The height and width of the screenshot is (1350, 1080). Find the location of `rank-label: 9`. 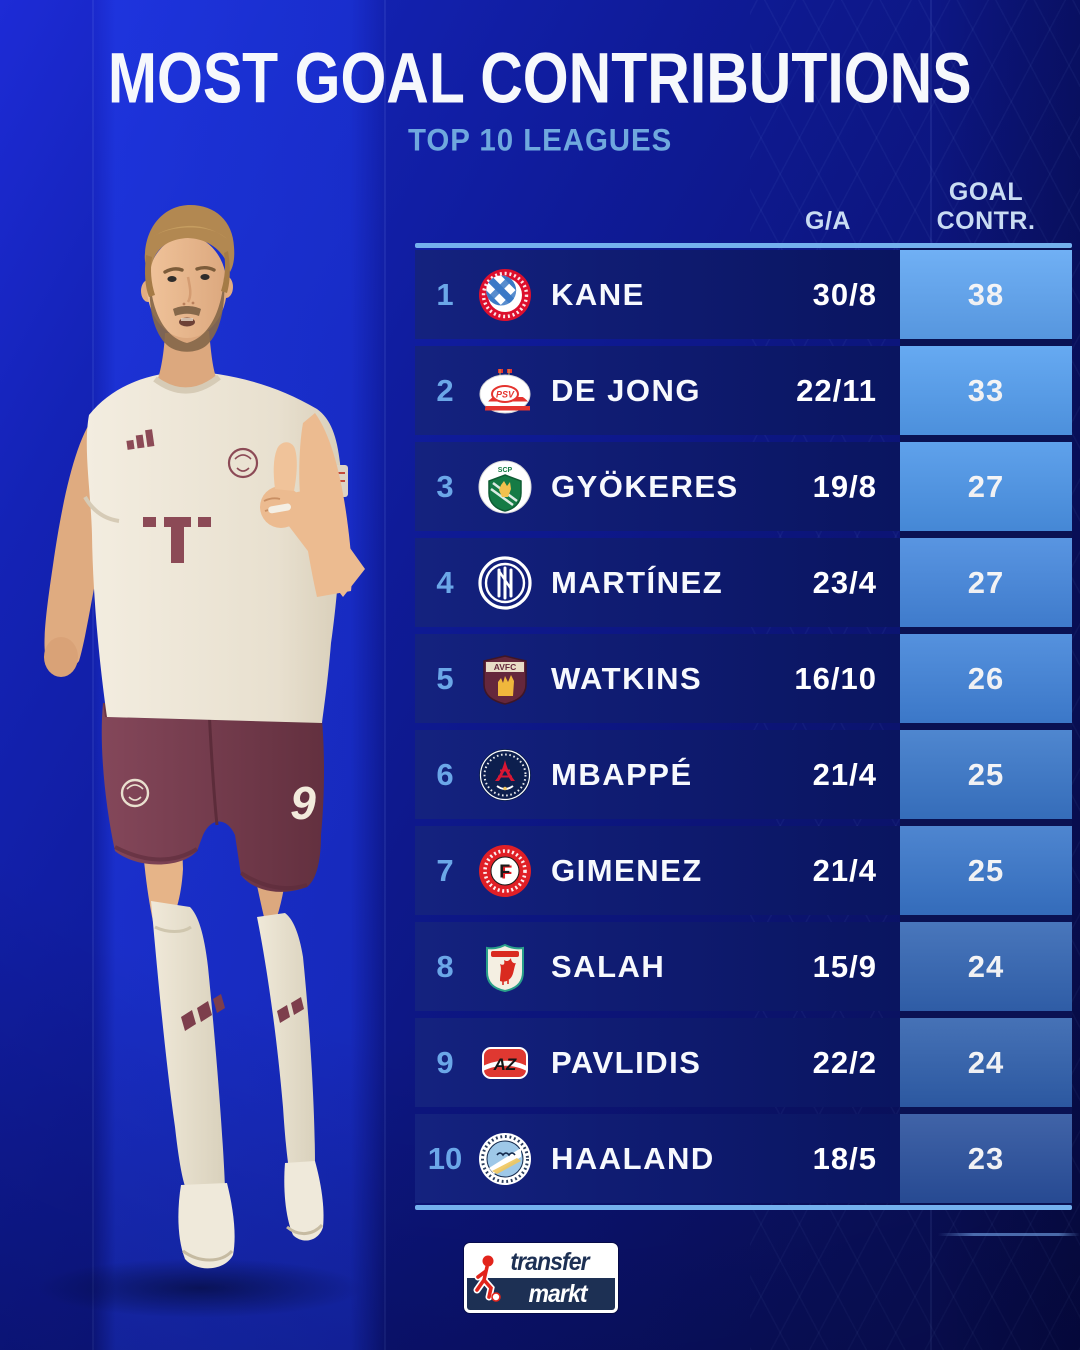

rank-label: 9 is located at coordinates (445, 1062).